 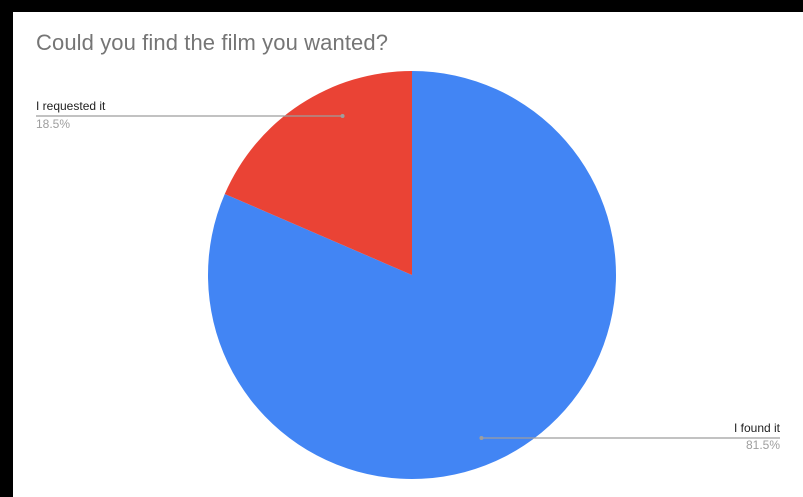 I want to click on slice-percent-label: 81.5%, so click(x=763, y=445).